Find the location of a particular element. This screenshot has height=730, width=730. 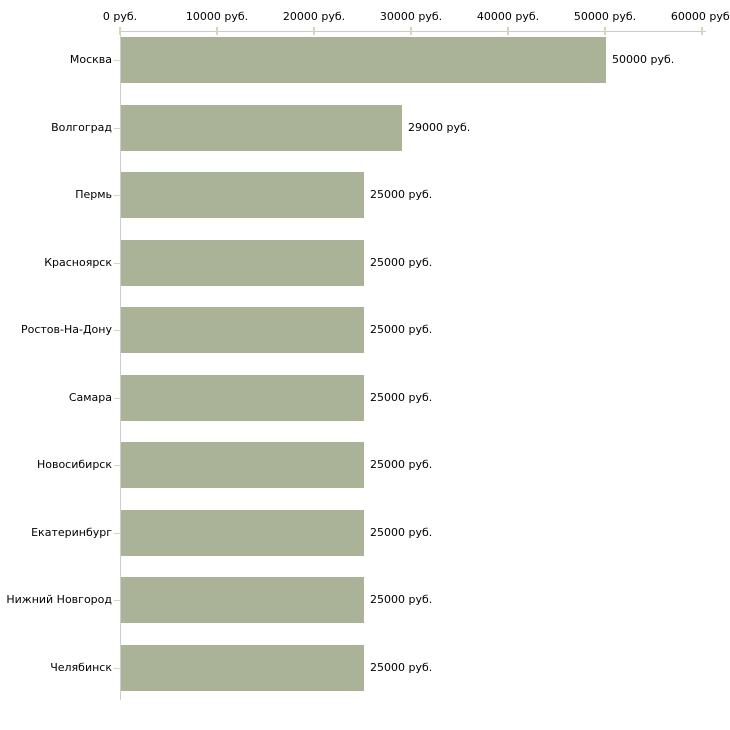

x-tick-label: 50000 руб. is located at coordinates (605, 16).